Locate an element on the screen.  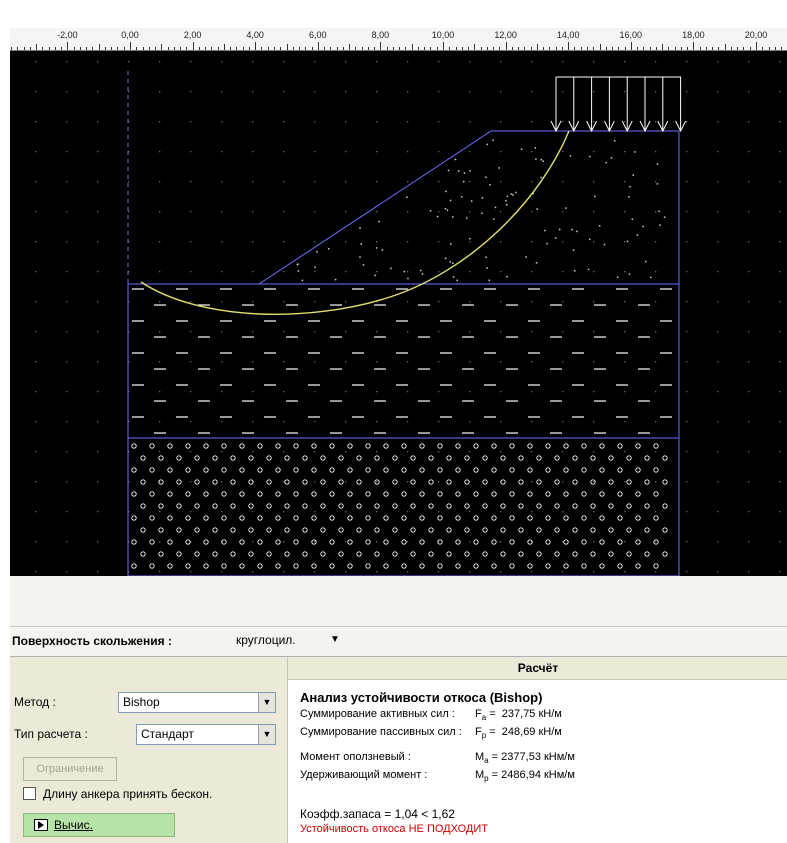
slip-surface-select: круглоцил. ▼ is located at coordinates (291, 641).